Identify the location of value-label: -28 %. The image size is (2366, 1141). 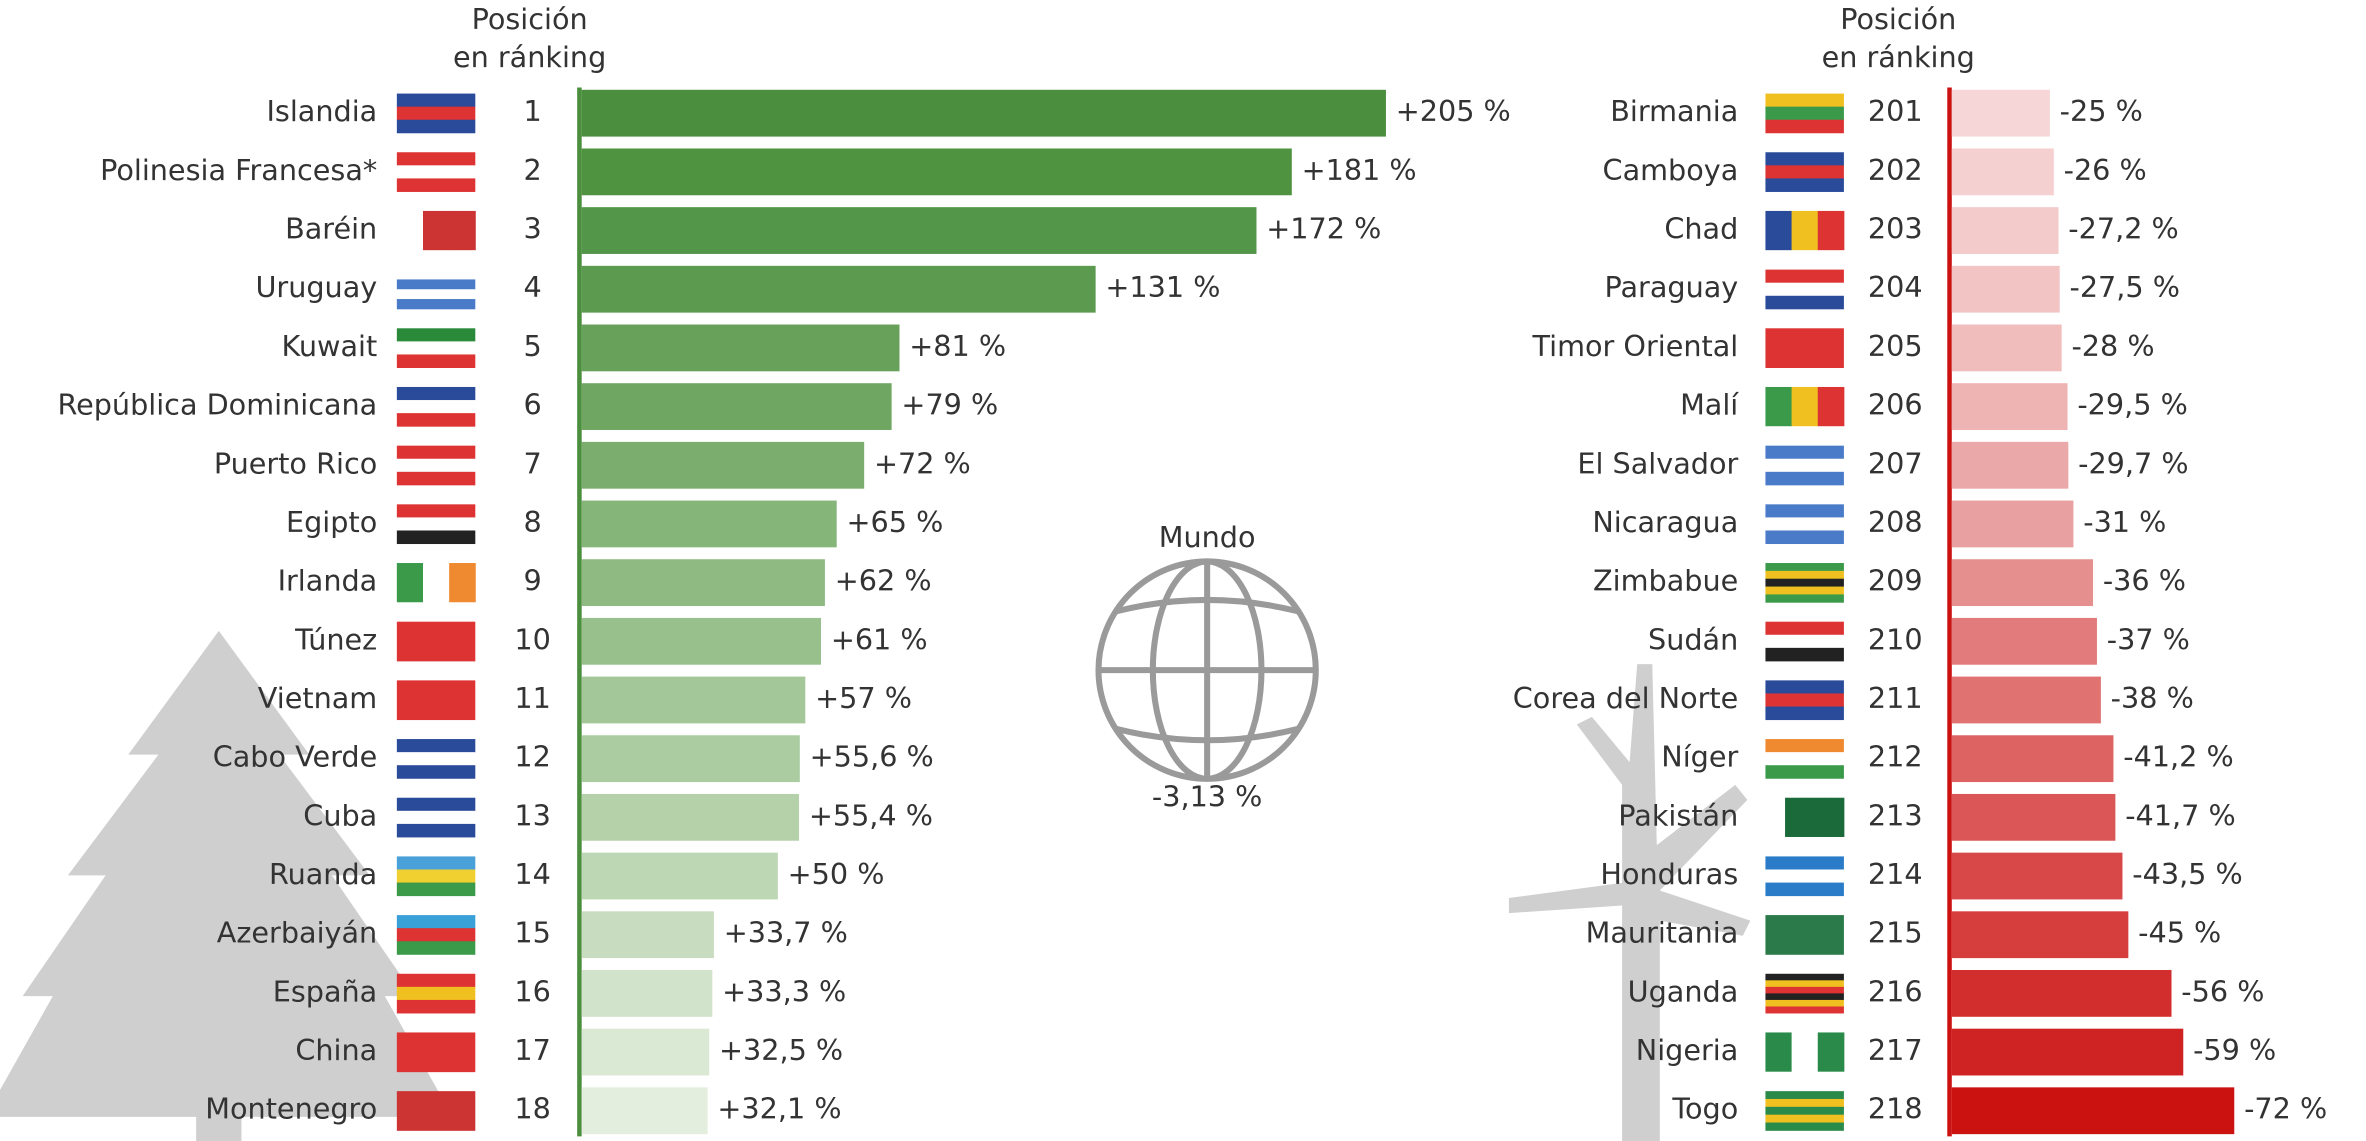
(2112, 346).